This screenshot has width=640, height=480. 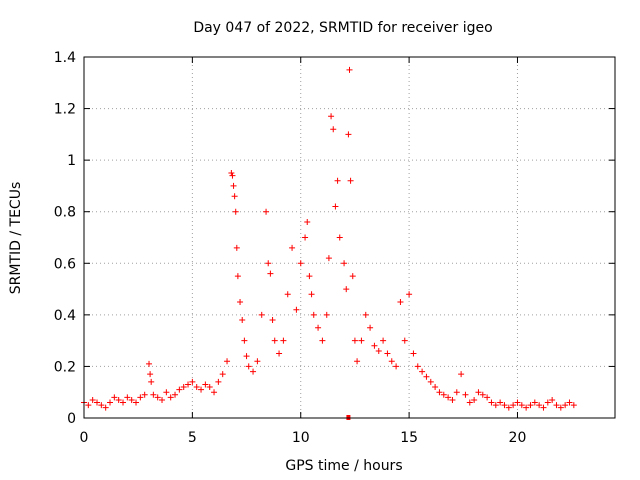 I want to click on y-tick-label: 1, so click(x=71, y=161).